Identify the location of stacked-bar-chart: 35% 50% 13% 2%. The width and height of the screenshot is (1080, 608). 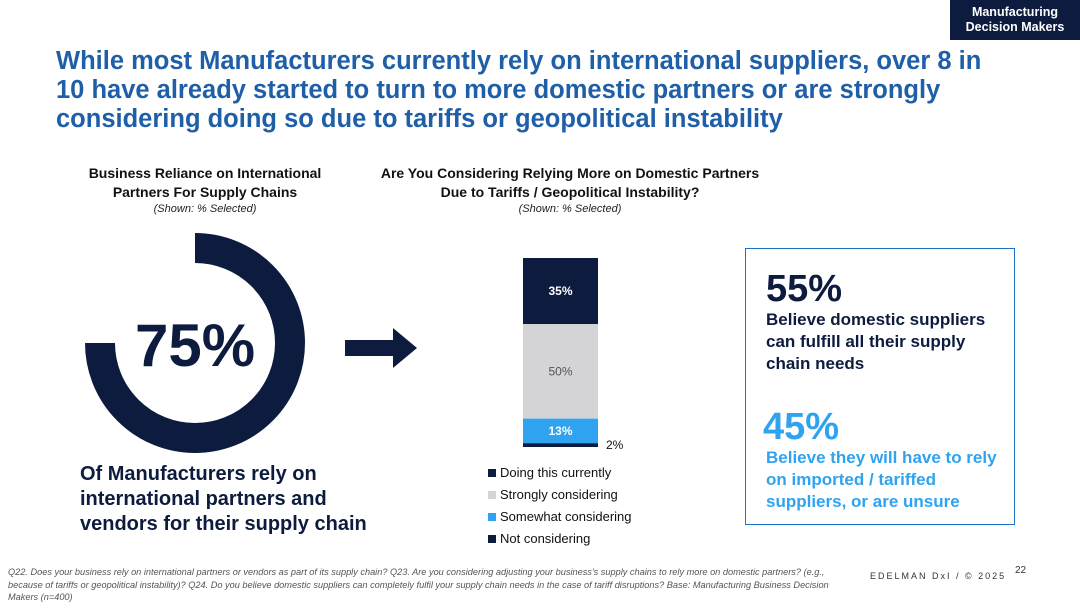
(573, 355).